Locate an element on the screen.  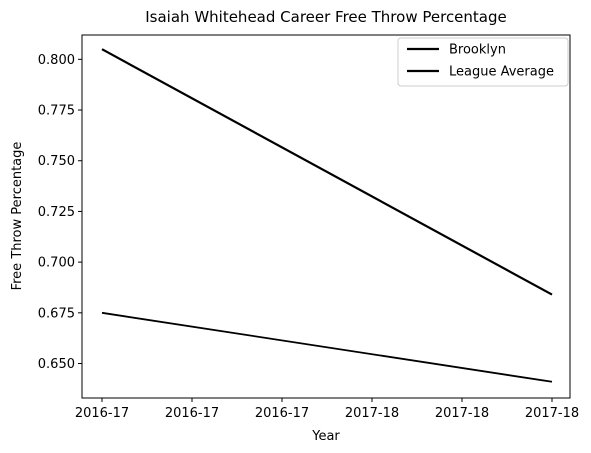
y-tick-label: 0.725 is located at coordinates (56, 212).